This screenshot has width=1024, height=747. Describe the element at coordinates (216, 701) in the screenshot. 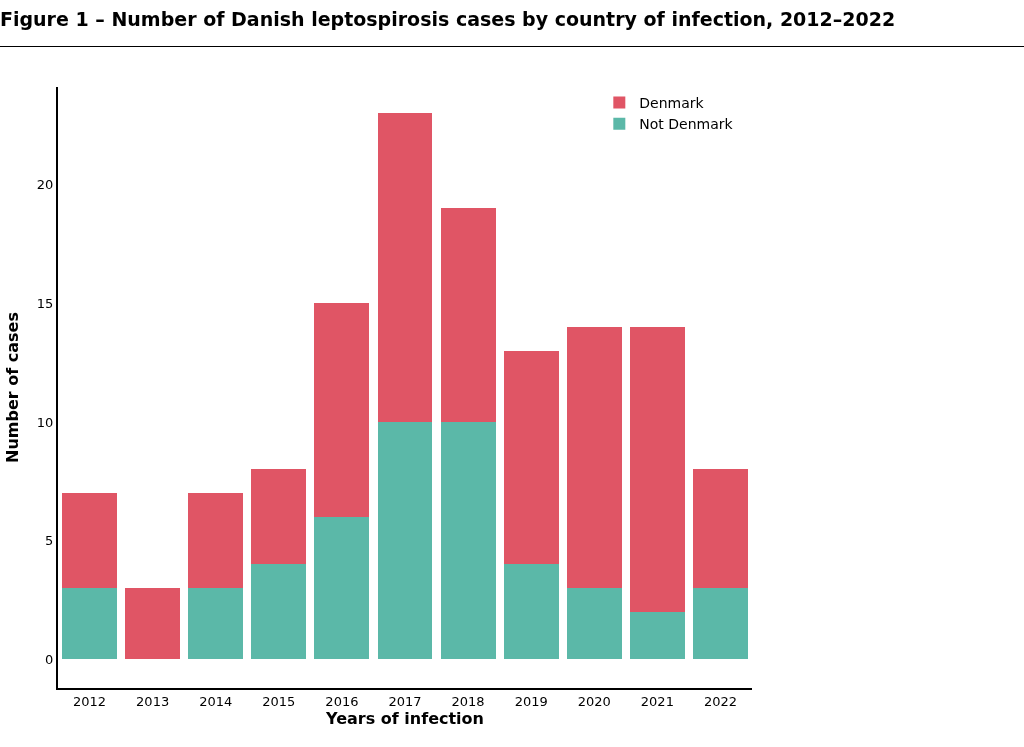

I see `x-tick-label: 2014` at that location.